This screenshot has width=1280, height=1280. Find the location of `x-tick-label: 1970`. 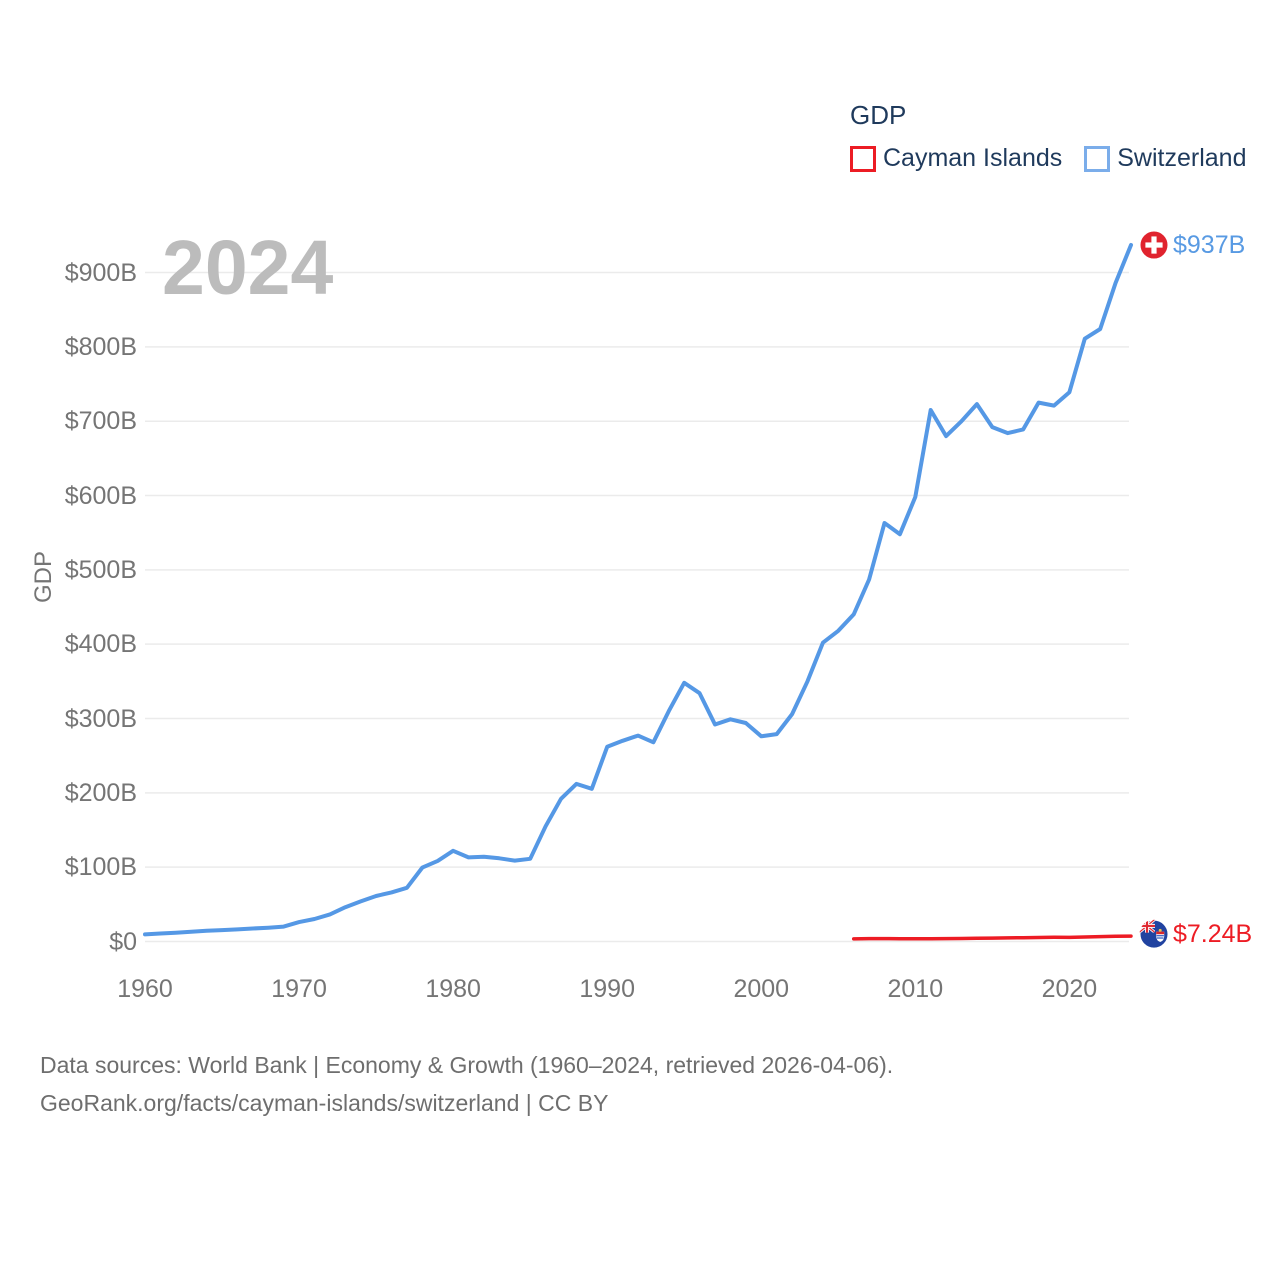

x-tick-label: 1970 is located at coordinates (299, 989).